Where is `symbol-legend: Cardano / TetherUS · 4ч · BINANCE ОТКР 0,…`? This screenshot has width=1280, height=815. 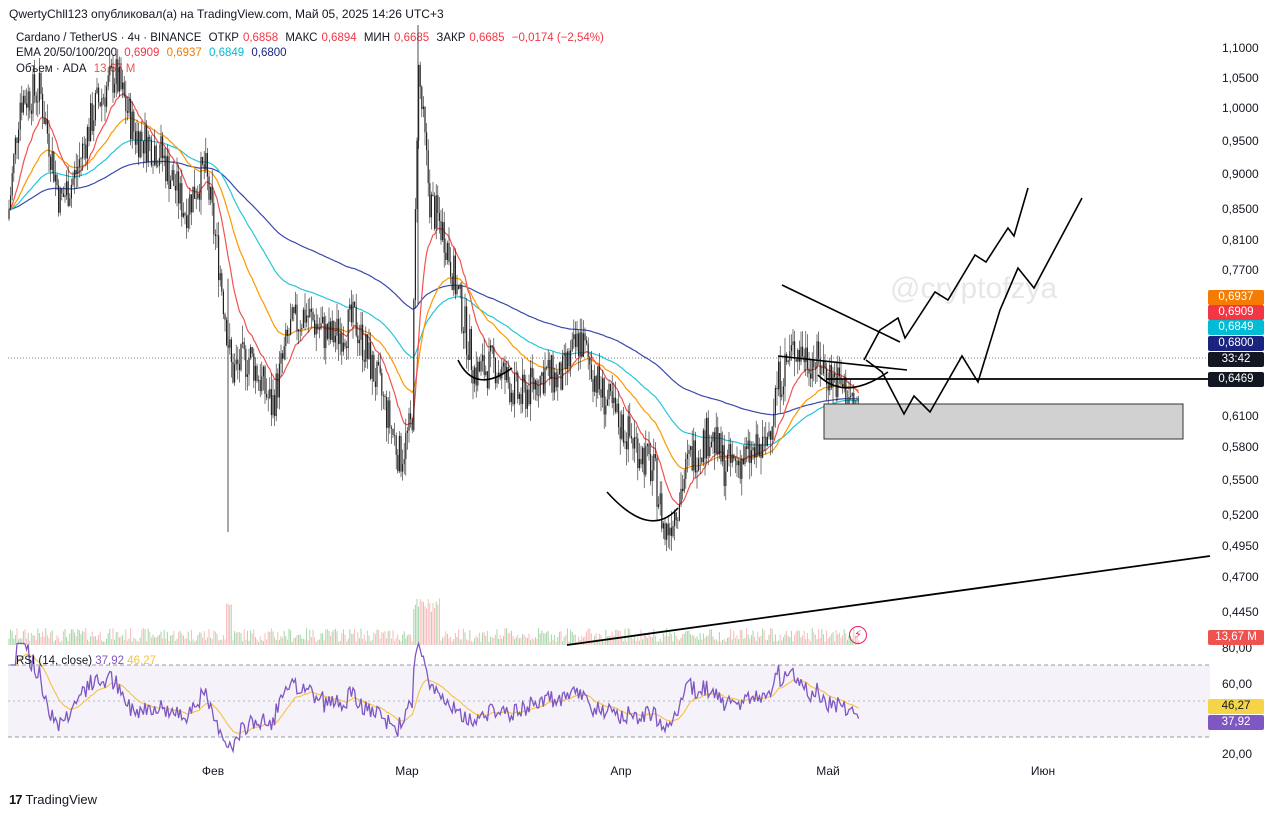
symbol-legend: Cardano / TetherUS · 4ч · BINANCE ОТКР 0,… is located at coordinates (312, 38).